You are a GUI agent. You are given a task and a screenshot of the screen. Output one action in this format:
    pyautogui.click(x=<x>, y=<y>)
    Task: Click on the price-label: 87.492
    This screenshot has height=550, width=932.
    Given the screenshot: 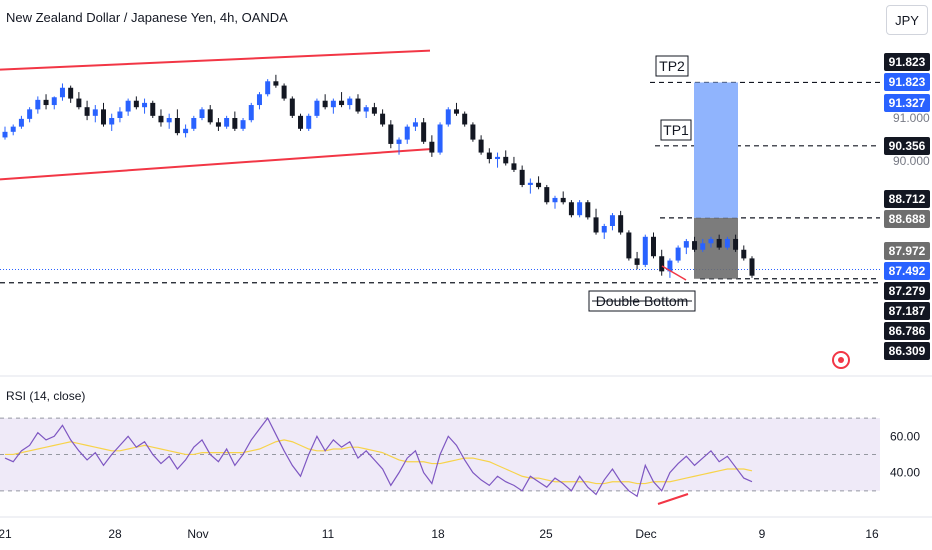 What is the action you would take?
    pyautogui.click(x=907, y=271)
    